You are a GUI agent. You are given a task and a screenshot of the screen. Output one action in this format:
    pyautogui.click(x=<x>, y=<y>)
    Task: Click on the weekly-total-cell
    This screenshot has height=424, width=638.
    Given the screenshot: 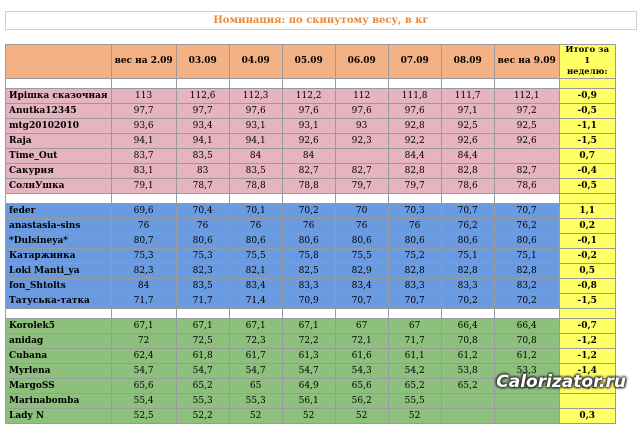 What is the action you would take?
    pyautogui.click(x=587, y=401)
    